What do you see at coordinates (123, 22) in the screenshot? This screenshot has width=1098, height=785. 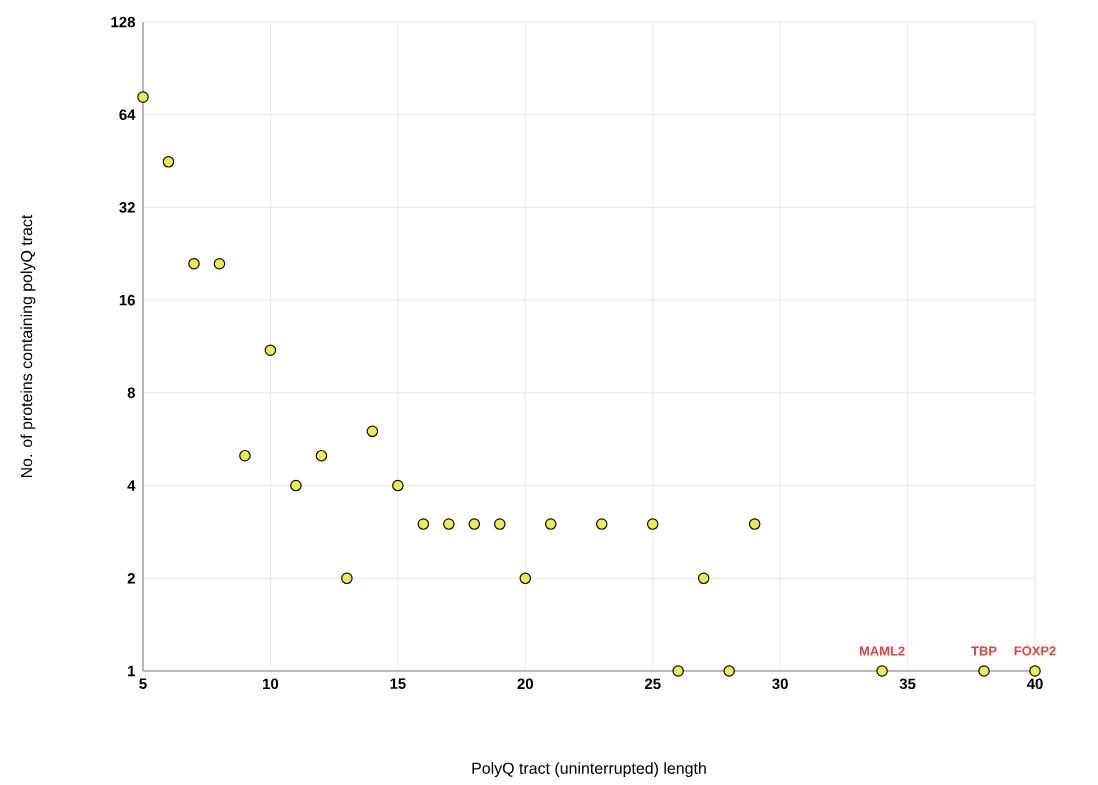 I see `y-tick-label: 128` at bounding box center [123, 22].